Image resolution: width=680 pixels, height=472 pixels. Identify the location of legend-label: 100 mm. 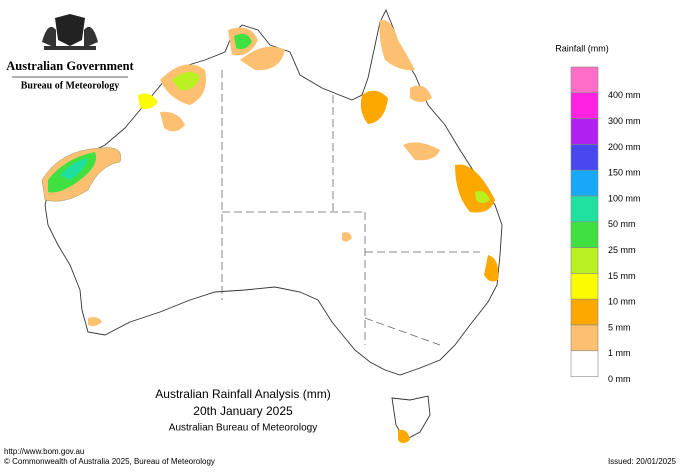
(624, 198).